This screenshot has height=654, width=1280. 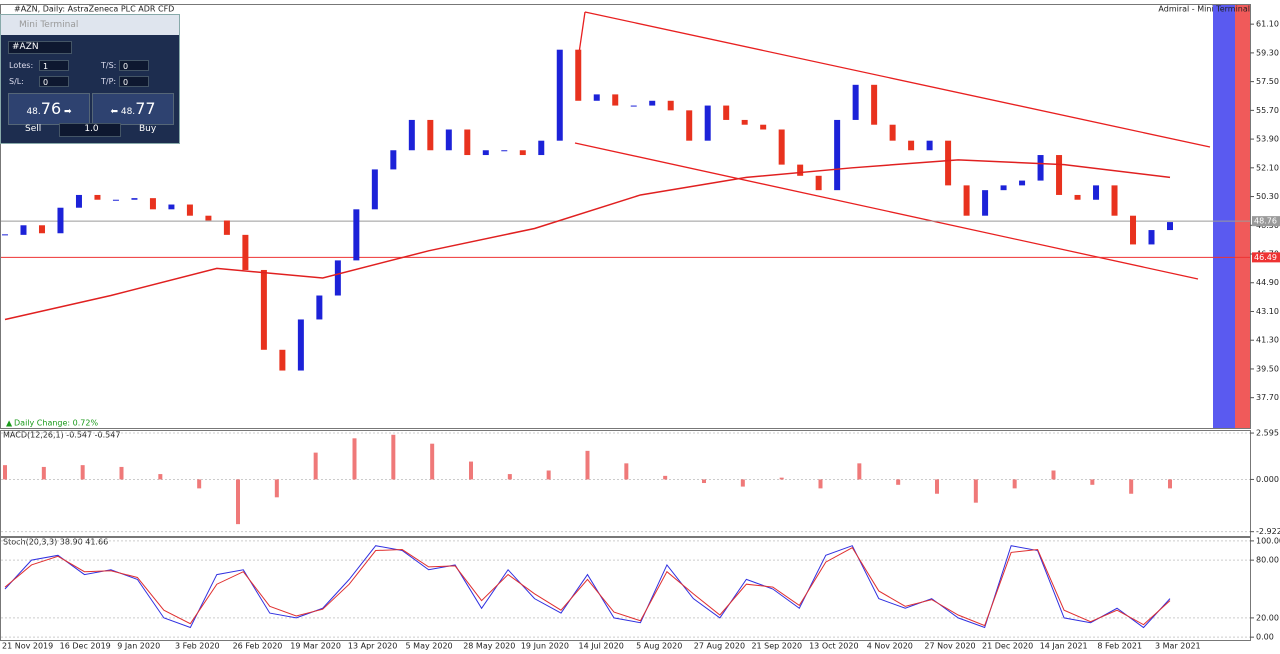 I want to click on sell-button: 48.76 ➡, so click(x=49, y=109).